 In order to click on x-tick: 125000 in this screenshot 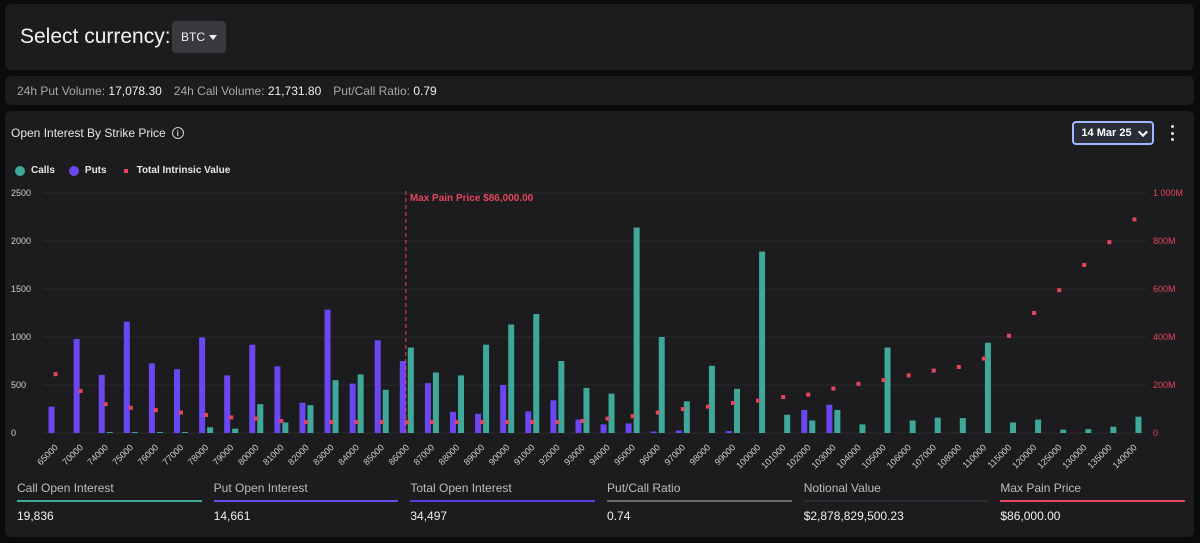, I will do `click(1049, 456)`.